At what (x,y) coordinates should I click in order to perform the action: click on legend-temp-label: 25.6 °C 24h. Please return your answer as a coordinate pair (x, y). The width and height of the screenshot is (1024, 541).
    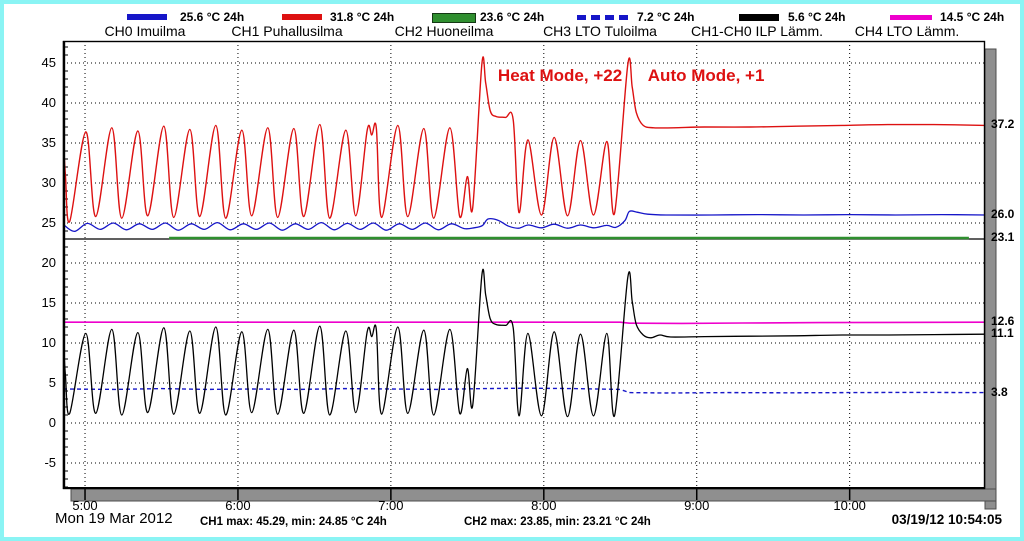
    Looking at the image, I should click on (212, 17).